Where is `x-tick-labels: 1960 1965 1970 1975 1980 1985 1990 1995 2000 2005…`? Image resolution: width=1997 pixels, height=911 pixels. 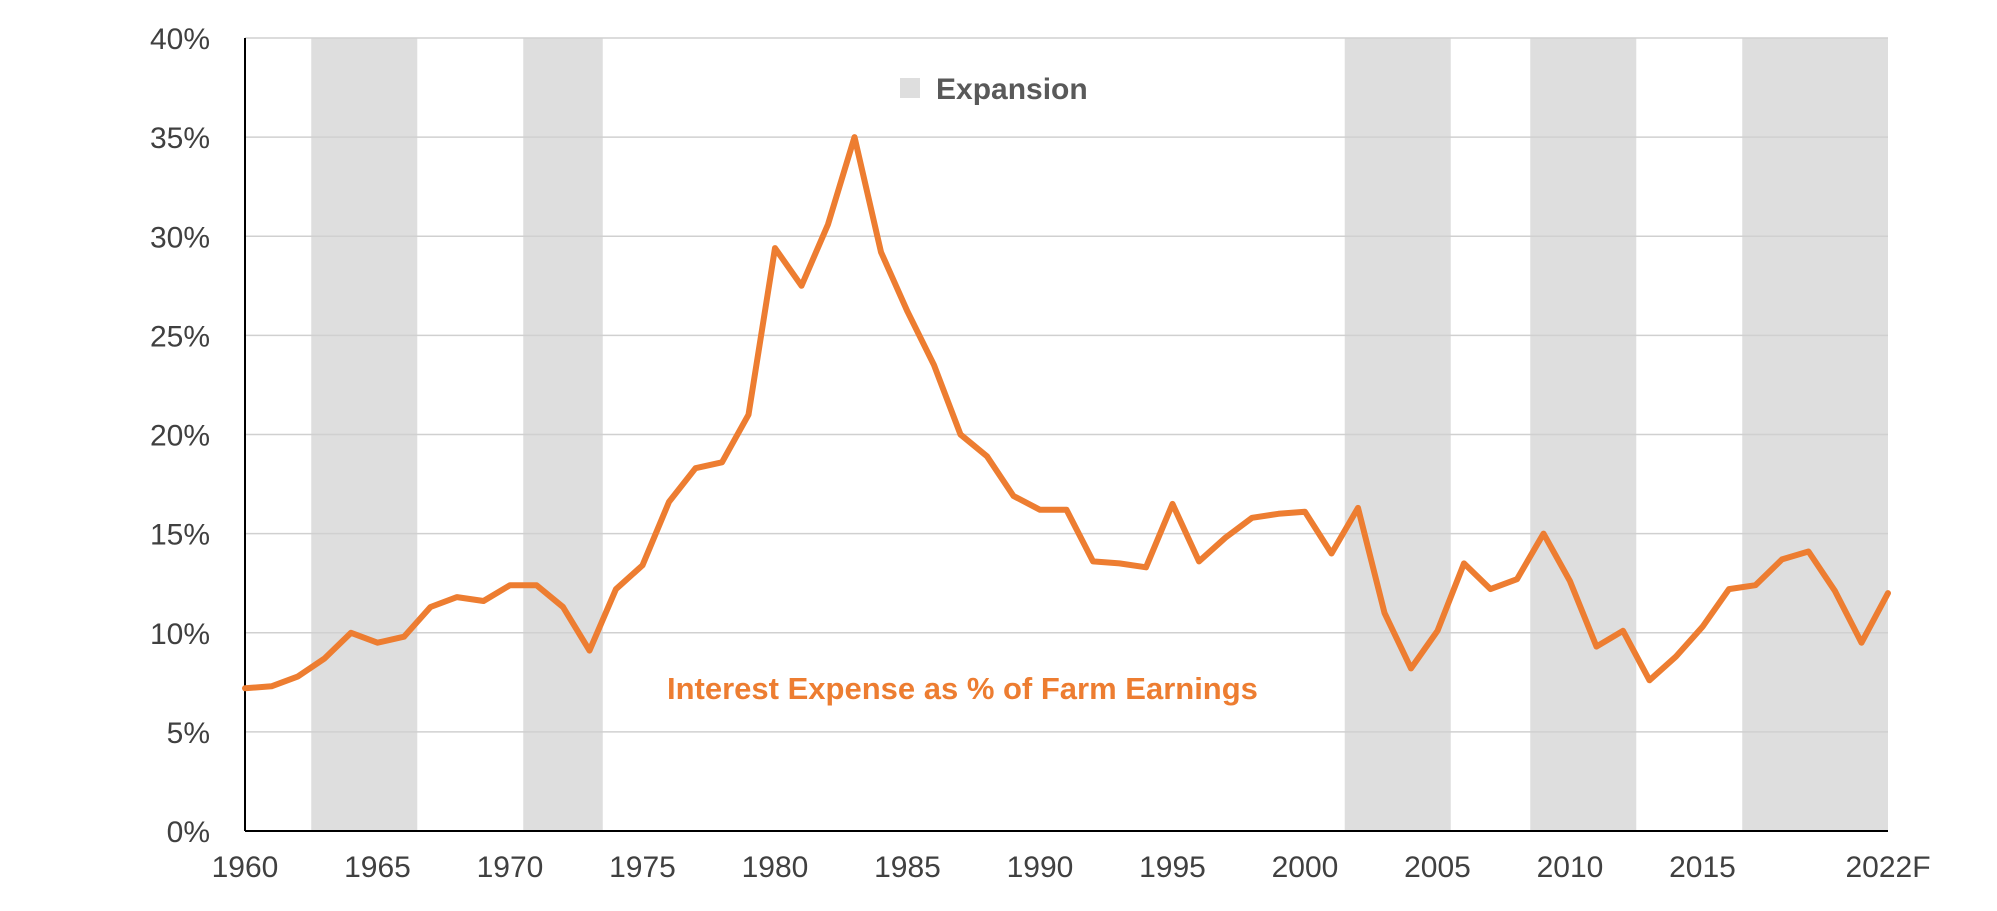 x-tick-labels: 1960 1965 1970 1975 1980 1985 1990 1995 2000 2005… is located at coordinates (1071, 867).